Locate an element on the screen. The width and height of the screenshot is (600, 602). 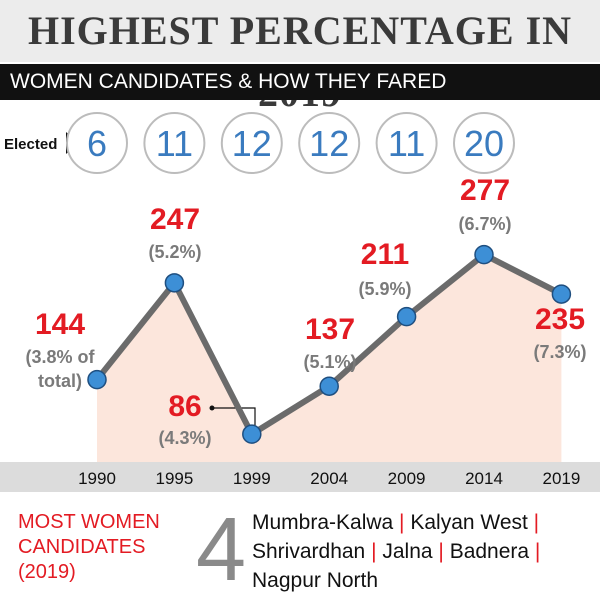
x-tick-label: 2019 is located at coordinates (561, 478).